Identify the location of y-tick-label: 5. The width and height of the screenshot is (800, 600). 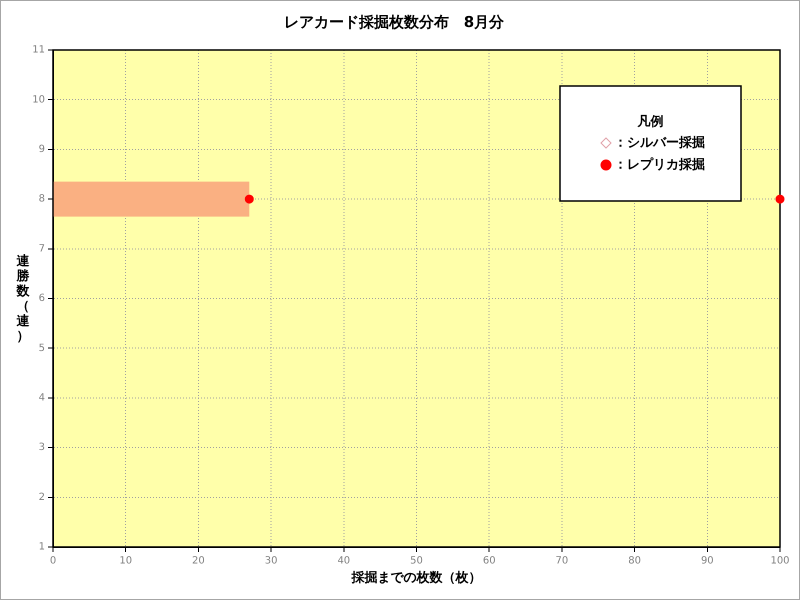
(41, 348).